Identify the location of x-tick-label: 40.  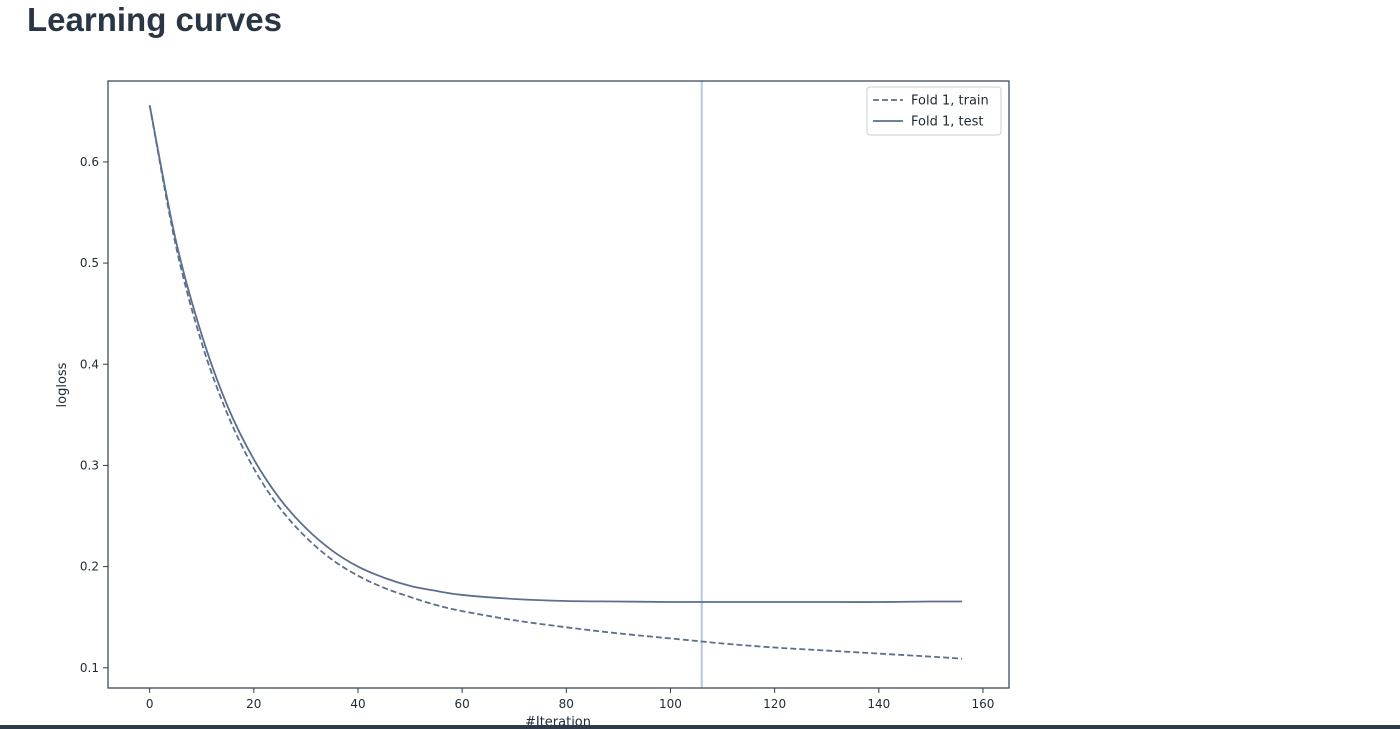
(357, 704).